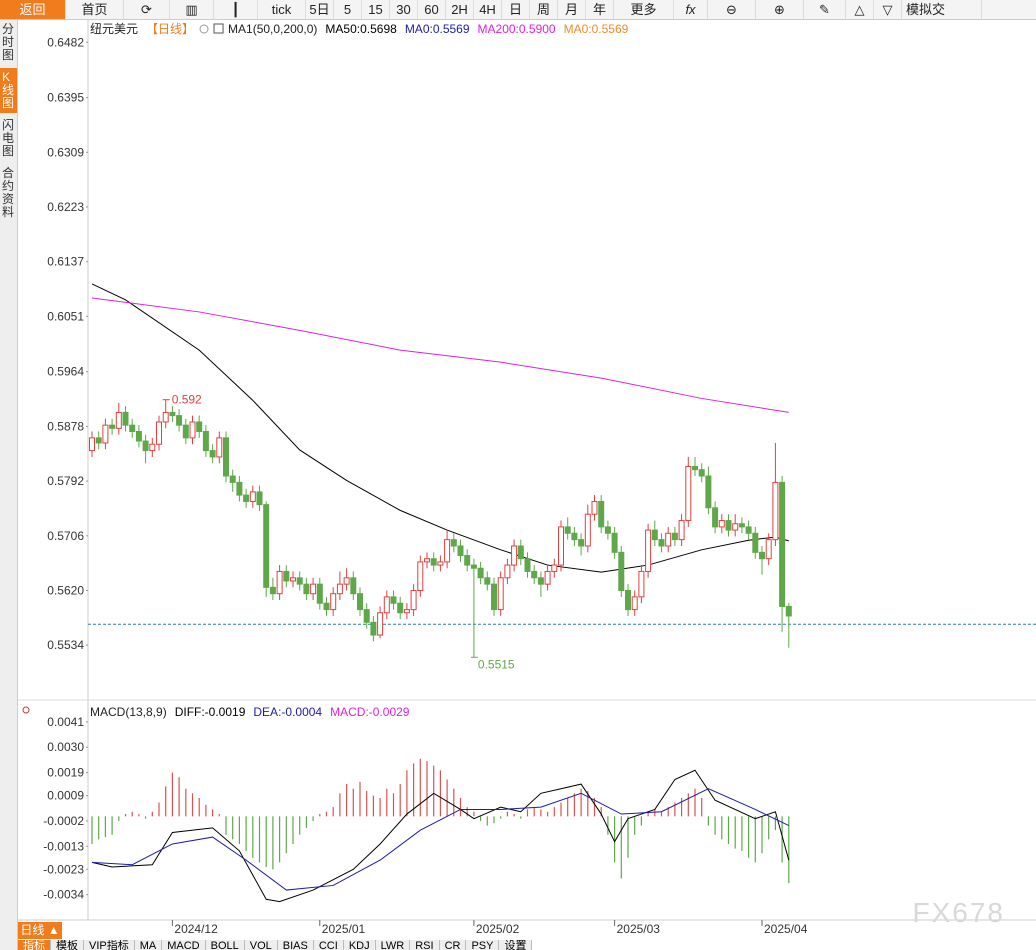 The width and height of the screenshot is (1036, 950). I want to click on side-tab: 闪电图, so click(8, 138).